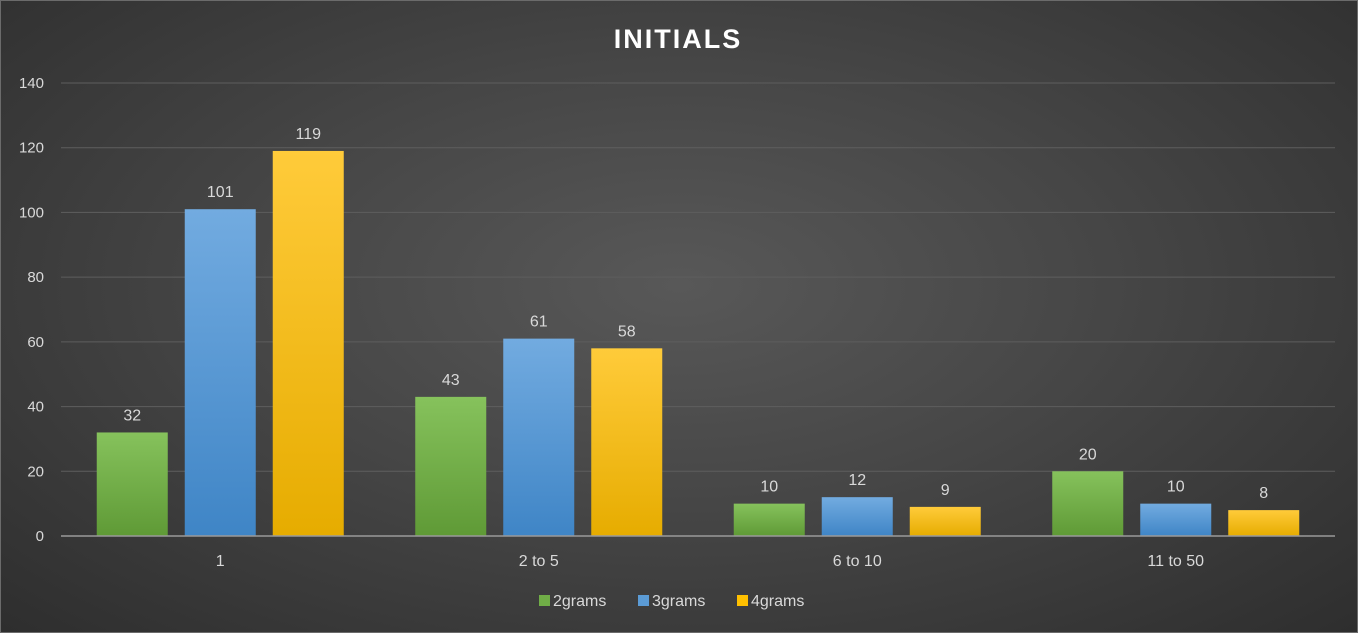 The image size is (1358, 633). Describe the element at coordinates (579, 601) in the screenshot. I see `legend-label: 2grams` at that location.